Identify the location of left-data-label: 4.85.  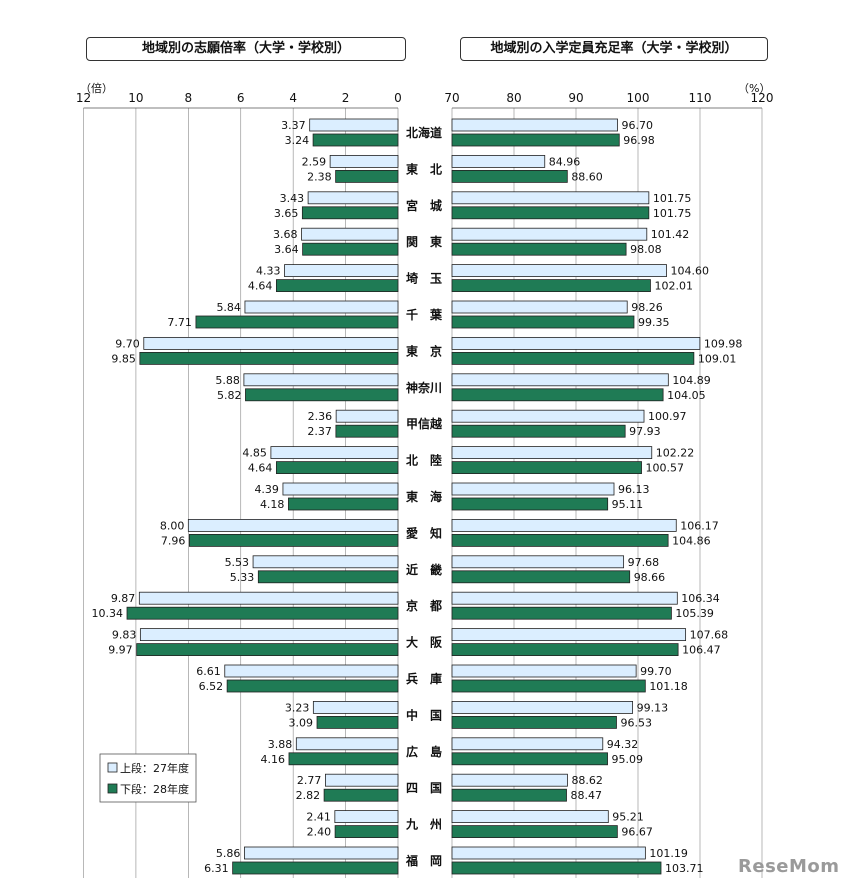
(254, 453).